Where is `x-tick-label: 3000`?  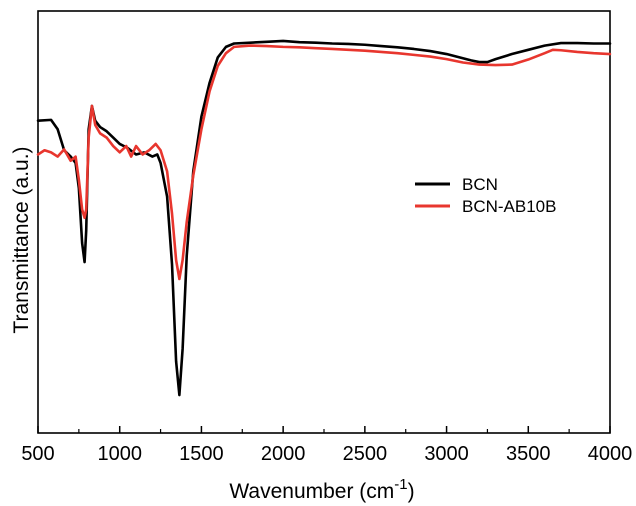
x-tick-label: 3000 is located at coordinates (446, 454).